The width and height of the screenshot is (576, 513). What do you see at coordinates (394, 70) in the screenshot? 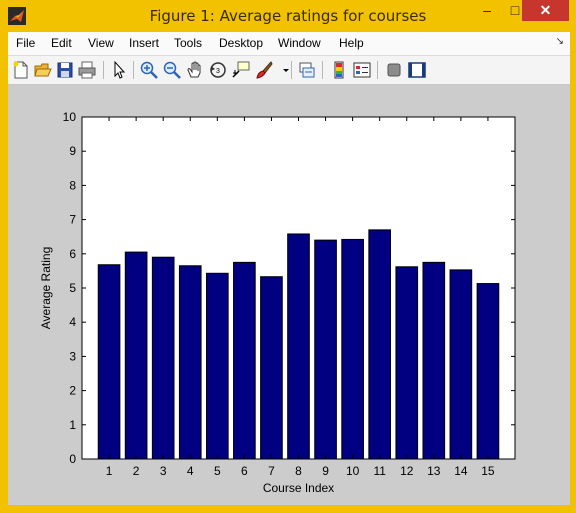
I see `hide-plot-tools-icon` at bounding box center [394, 70].